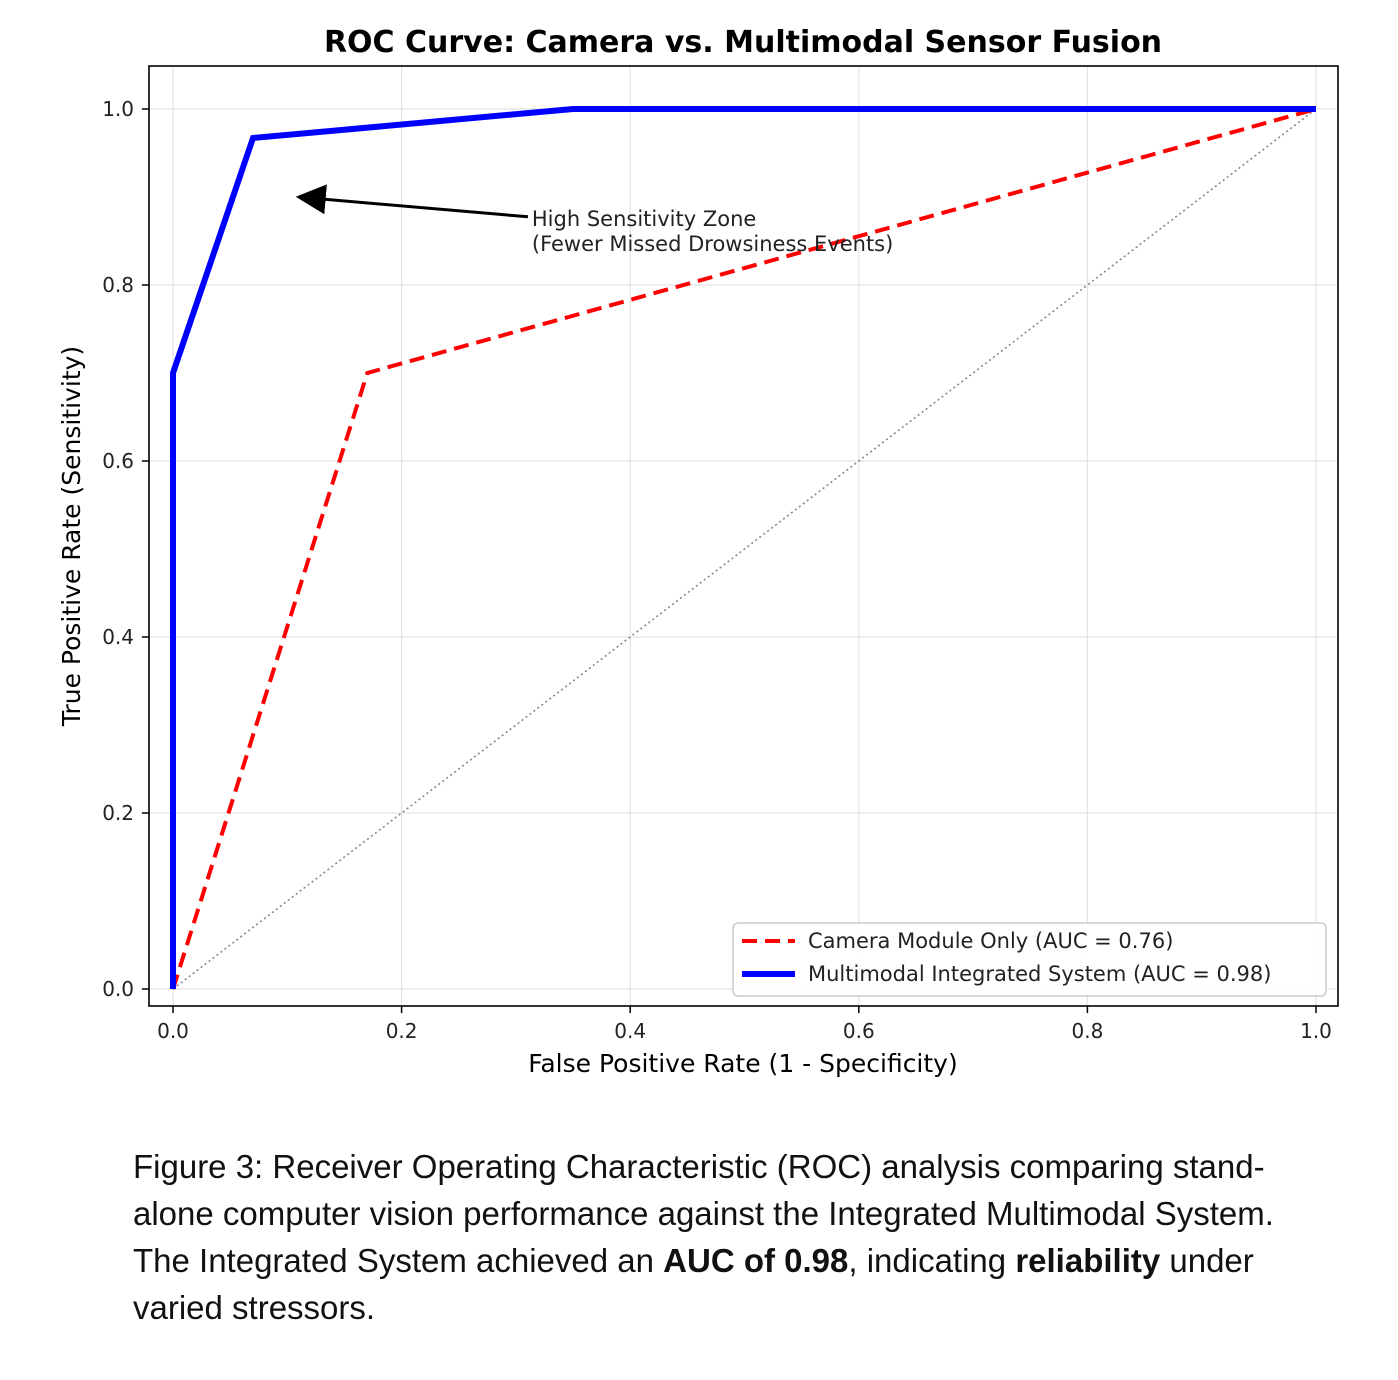 The image size is (1398, 1380). Describe the element at coordinates (118, 989) in the screenshot. I see `y-tick-label: 0.0` at that location.